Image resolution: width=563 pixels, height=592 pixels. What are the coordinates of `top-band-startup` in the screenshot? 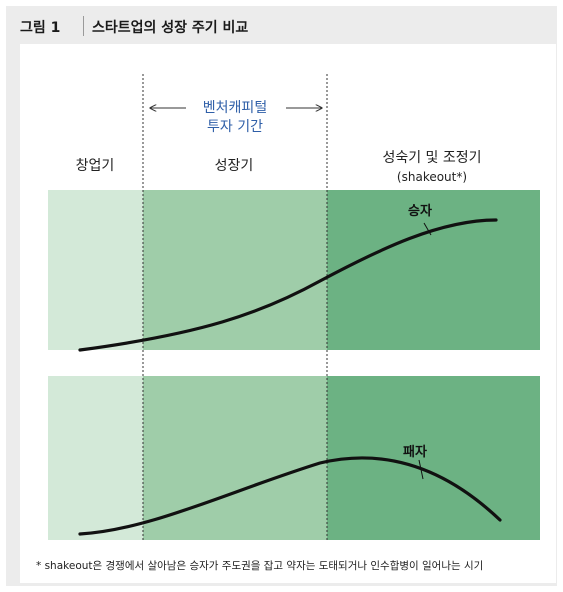 It's located at (95, 270).